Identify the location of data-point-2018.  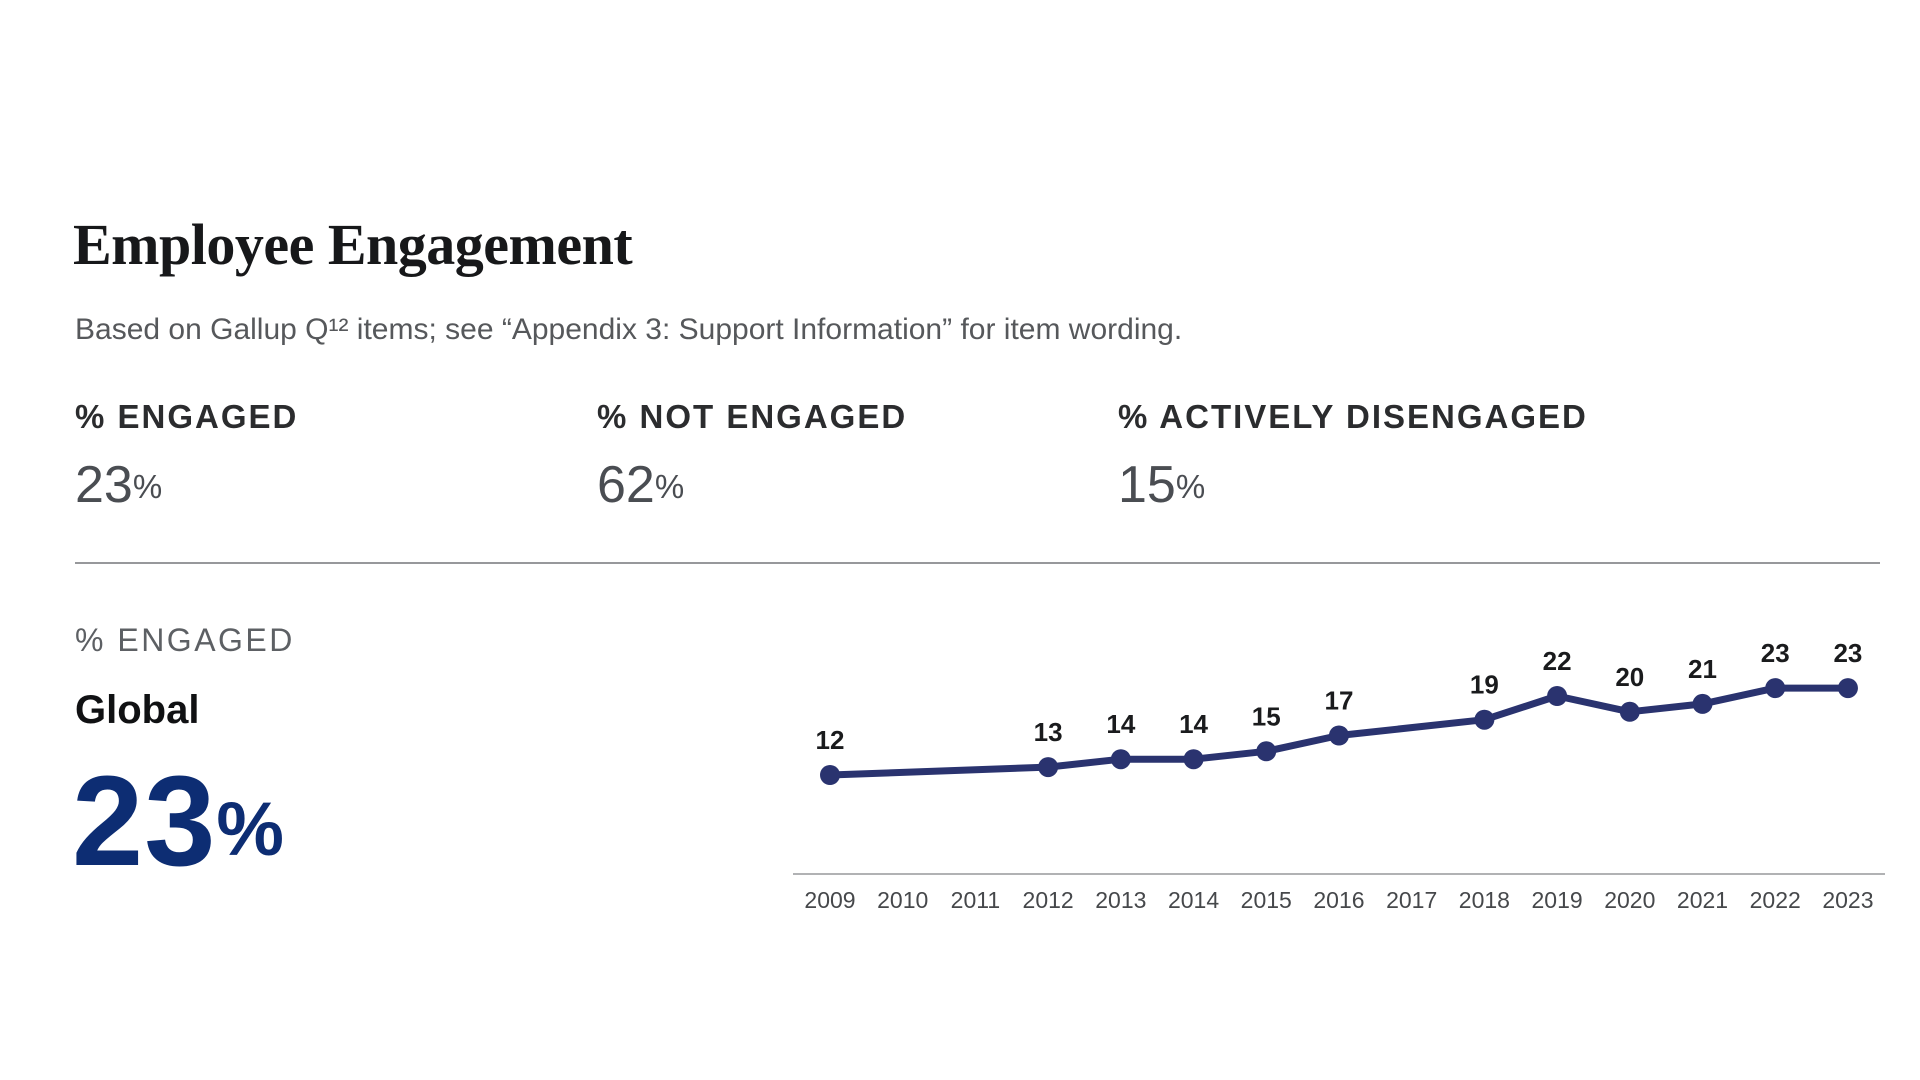
(1484, 719).